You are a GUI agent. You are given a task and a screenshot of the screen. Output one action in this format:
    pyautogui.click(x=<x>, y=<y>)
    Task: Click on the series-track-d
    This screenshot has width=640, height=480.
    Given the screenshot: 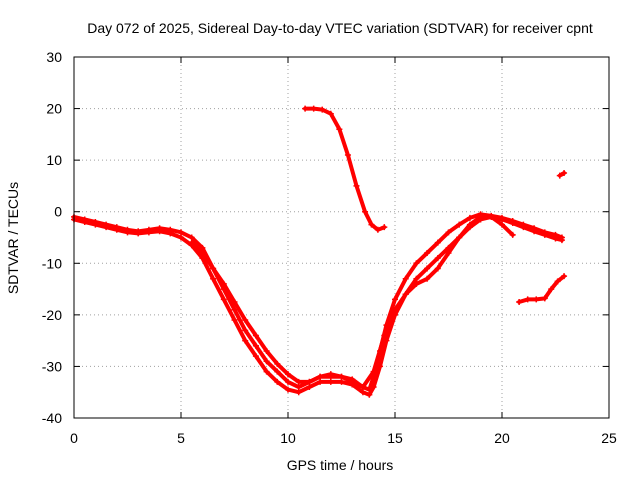 What is the action you would take?
    pyautogui.click(x=345, y=169)
    